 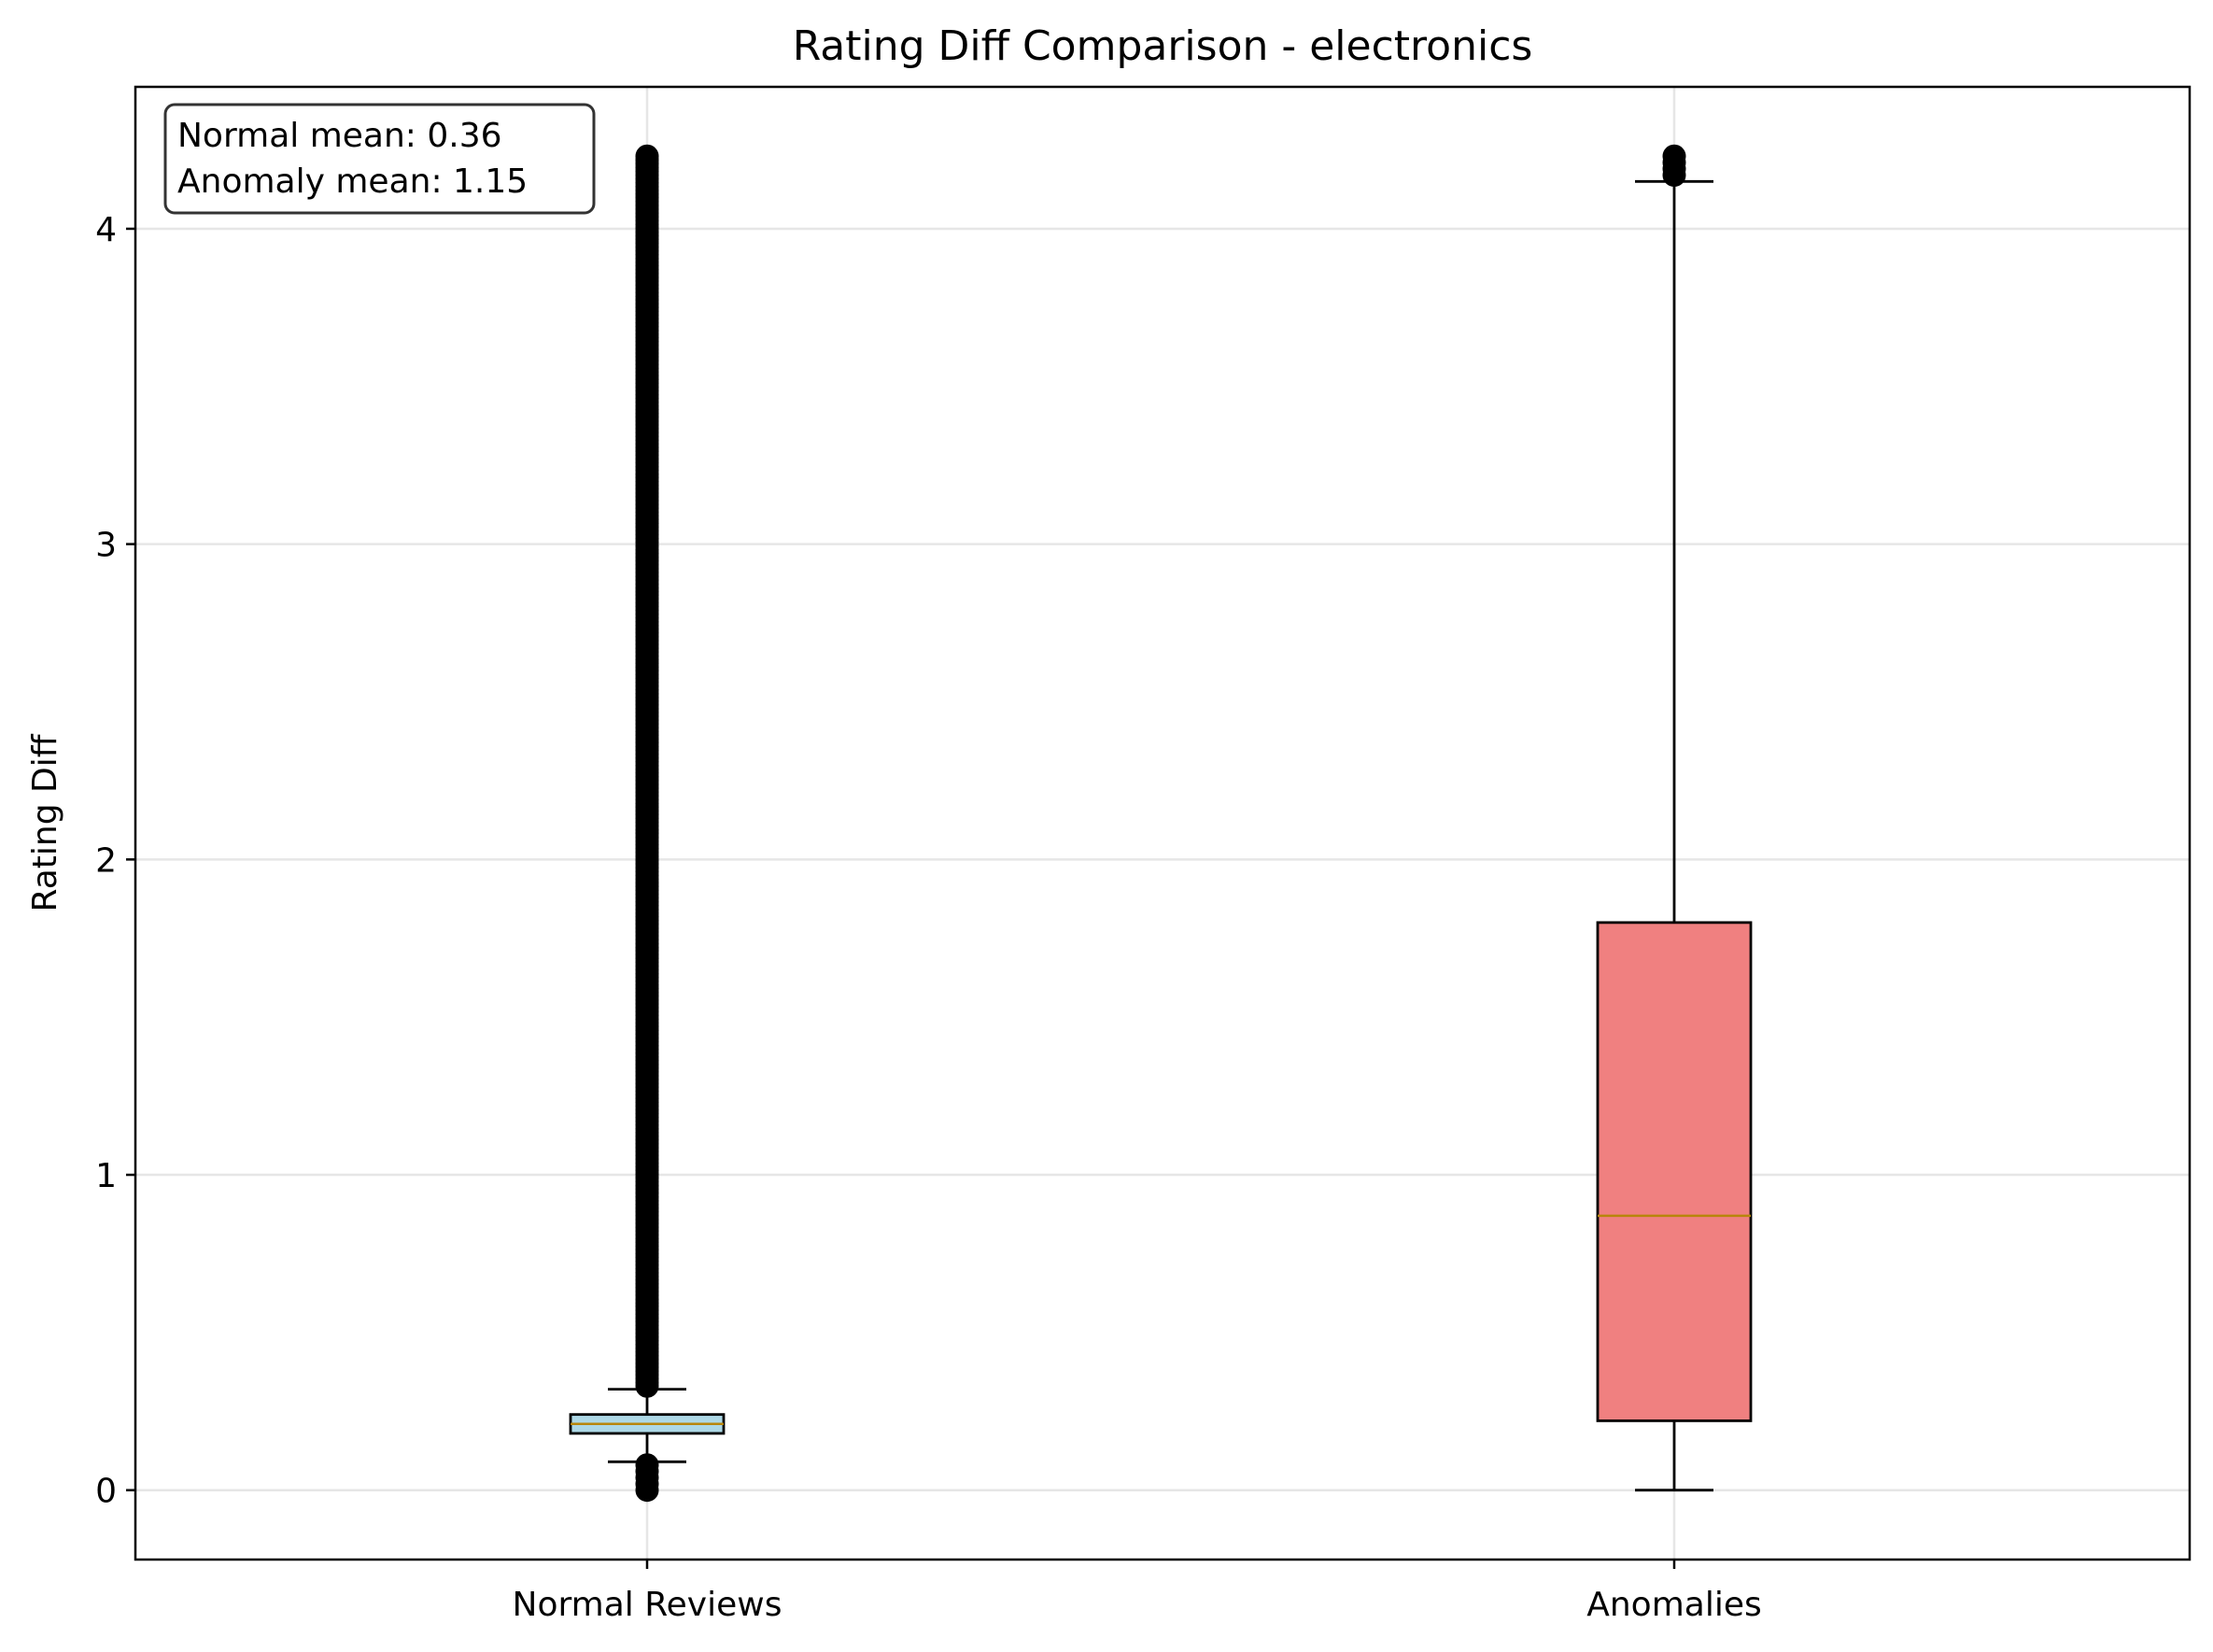 What do you see at coordinates (106, 230) in the screenshot?
I see `y-tick-label: 4` at bounding box center [106, 230].